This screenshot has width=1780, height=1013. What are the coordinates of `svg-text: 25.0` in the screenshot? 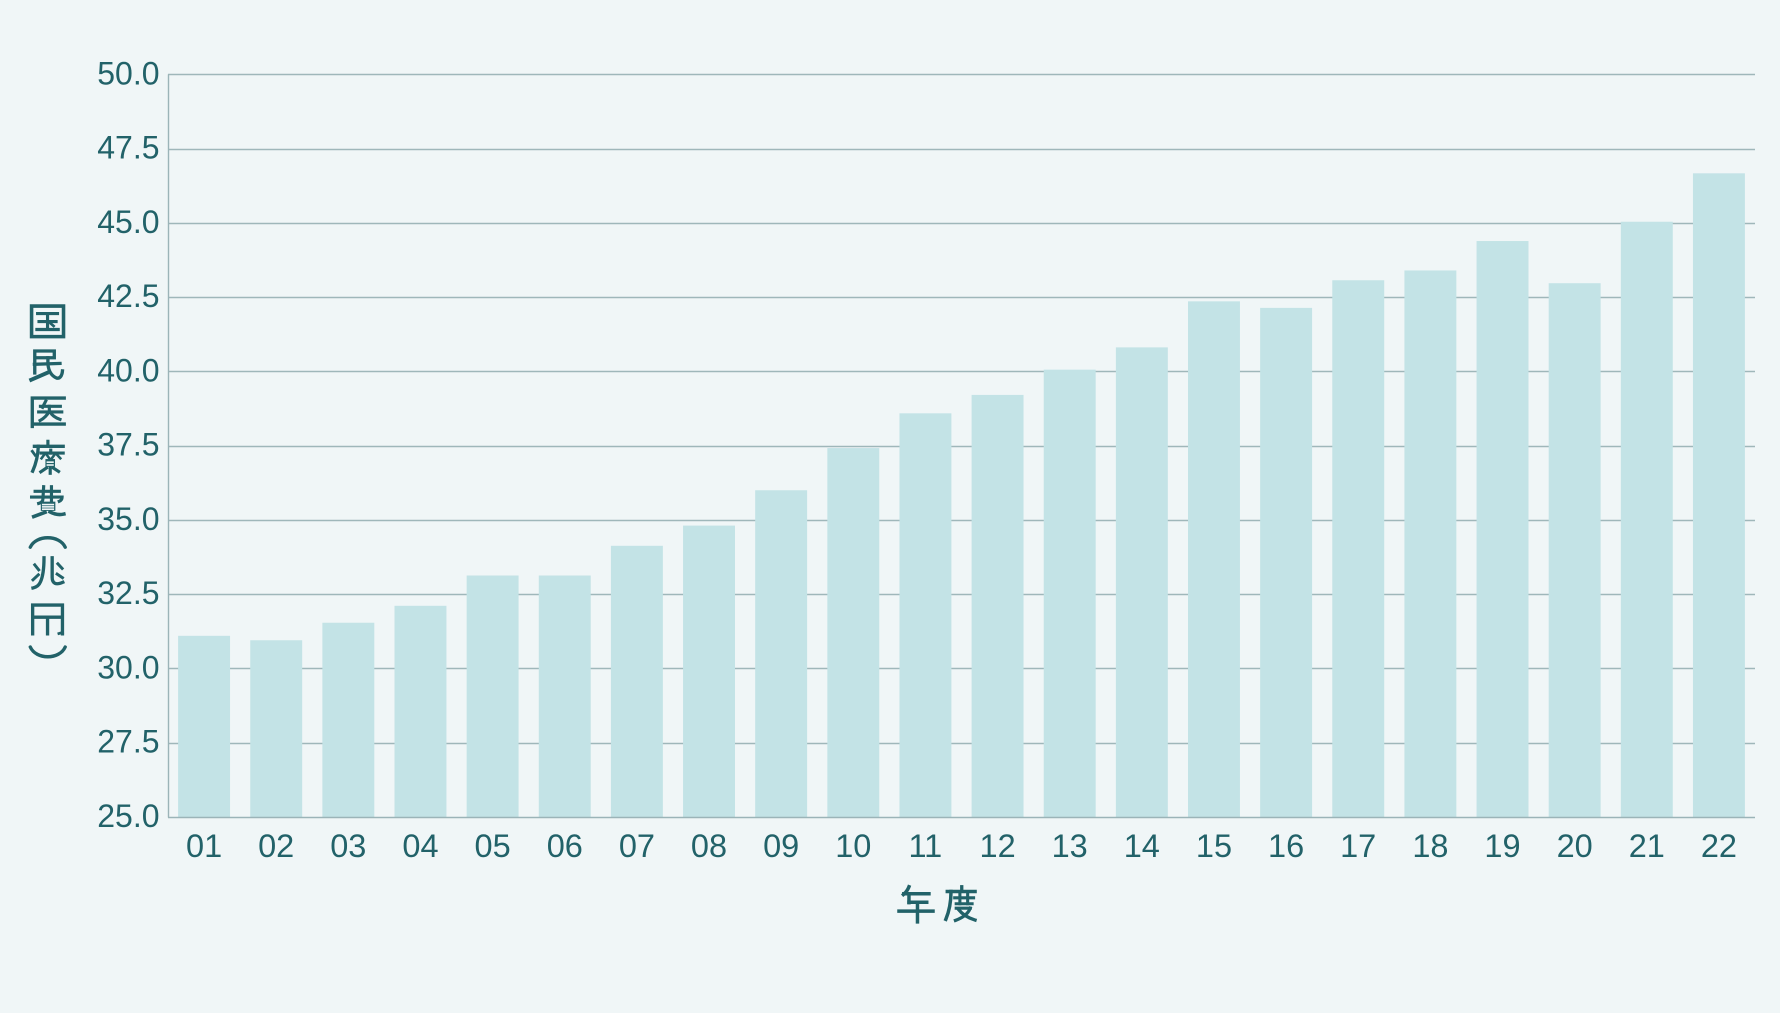 It's located at (128, 816).